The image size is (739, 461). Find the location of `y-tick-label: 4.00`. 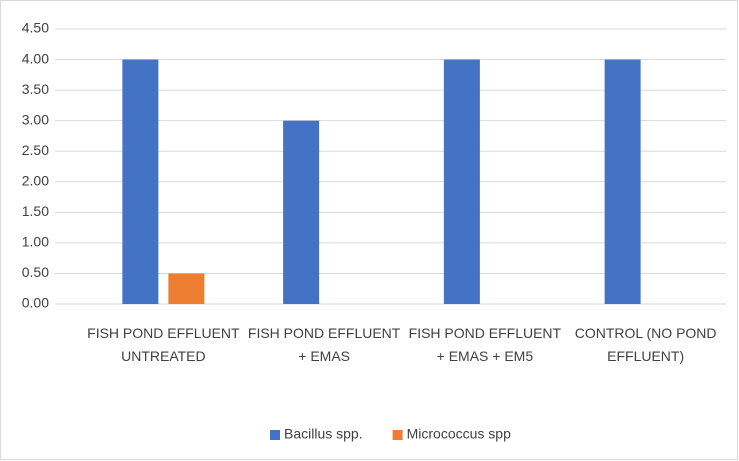

y-tick-label: 4.00 is located at coordinates (35, 58).